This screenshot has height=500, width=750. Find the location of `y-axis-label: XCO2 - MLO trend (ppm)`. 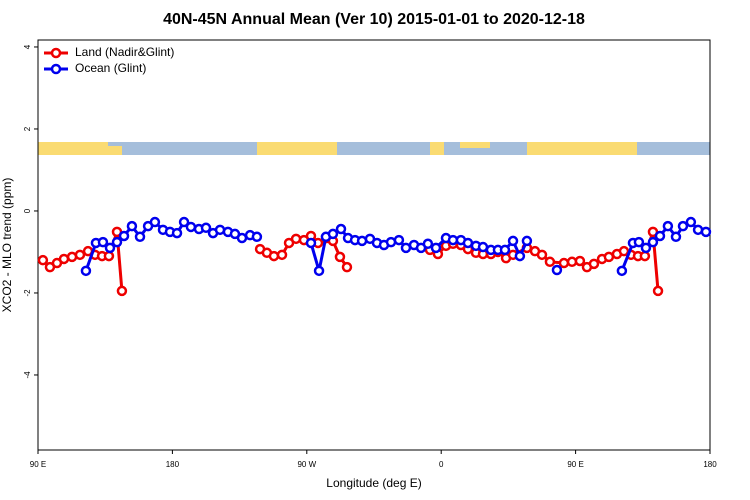

y-axis-label: XCO2 - MLO trend (ppm) is located at coordinates (7, 245).